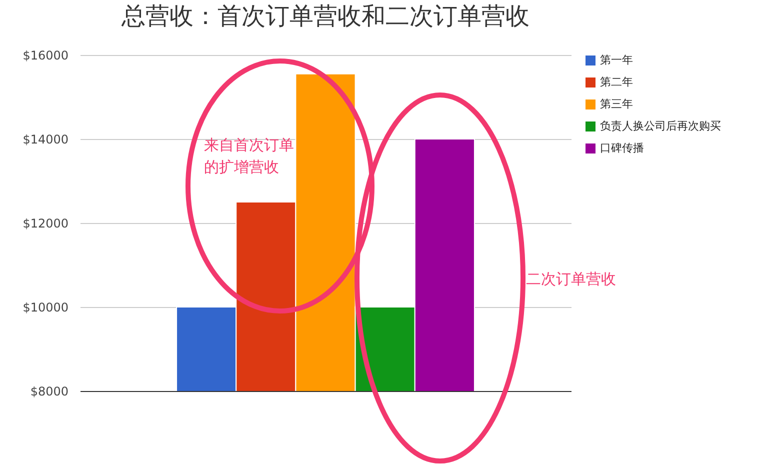 Image resolution: width=761 pixels, height=473 pixels. I want to click on y-tick-label: $8000, so click(49, 391).